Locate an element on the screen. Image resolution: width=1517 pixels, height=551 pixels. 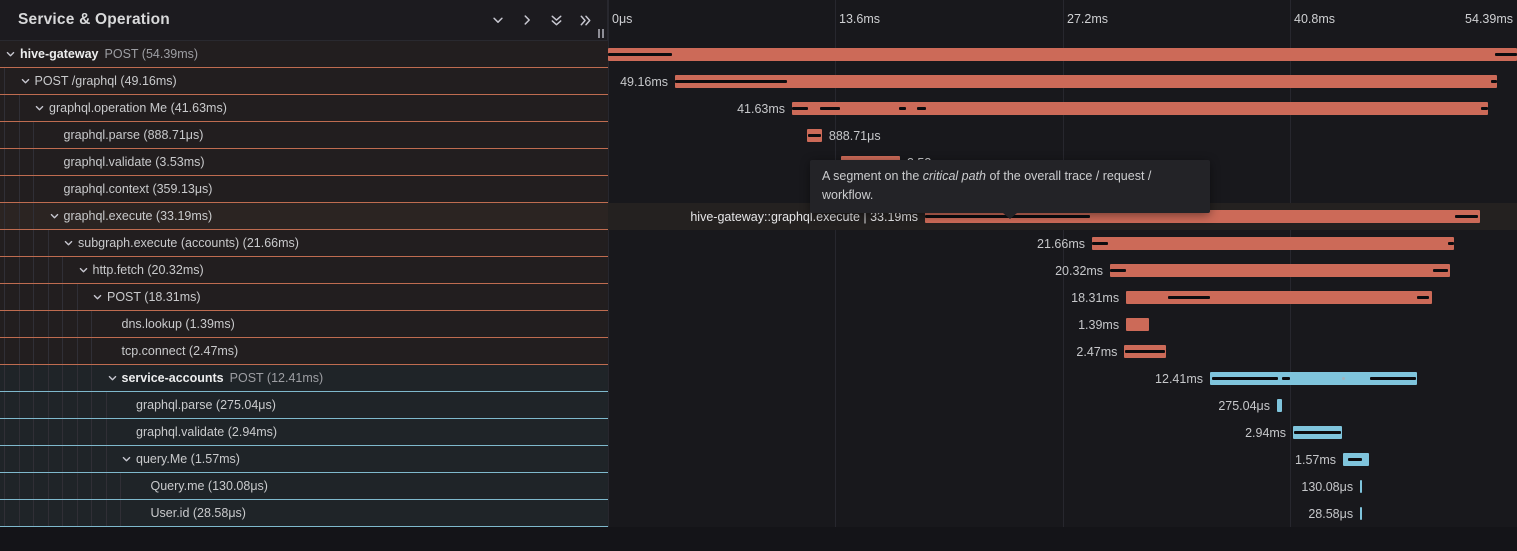
tree-row: graphql.validate (2.94ms) is located at coordinates (304, 432).